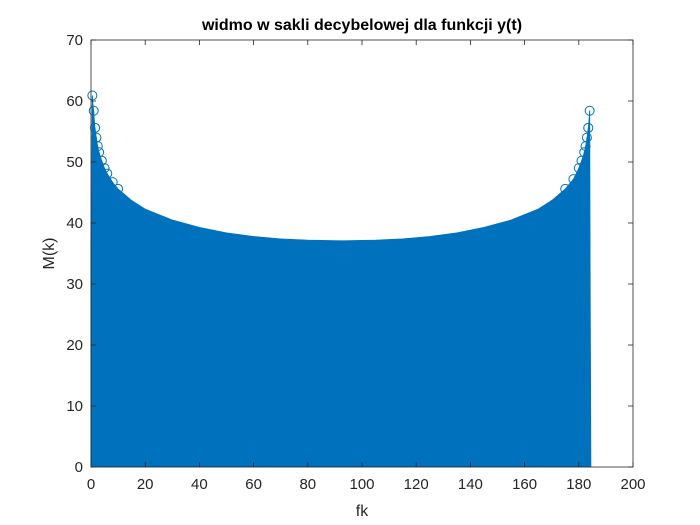 The width and height of the screenshot is (700, 525). Describe the element at coordinates (632, 484) in the screenshot. I see `x-tick-label: 200` at that location.